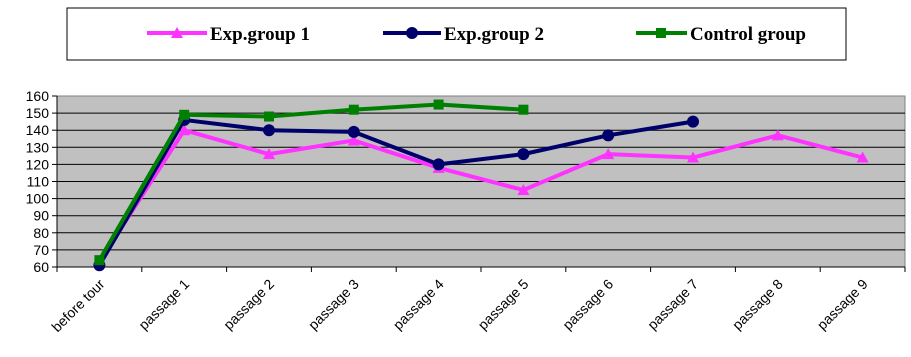 The image size is (911, 357). Describe the element at coordinates (41, 233) in the screenshot. I see `y-tick-label: 80` at that location.